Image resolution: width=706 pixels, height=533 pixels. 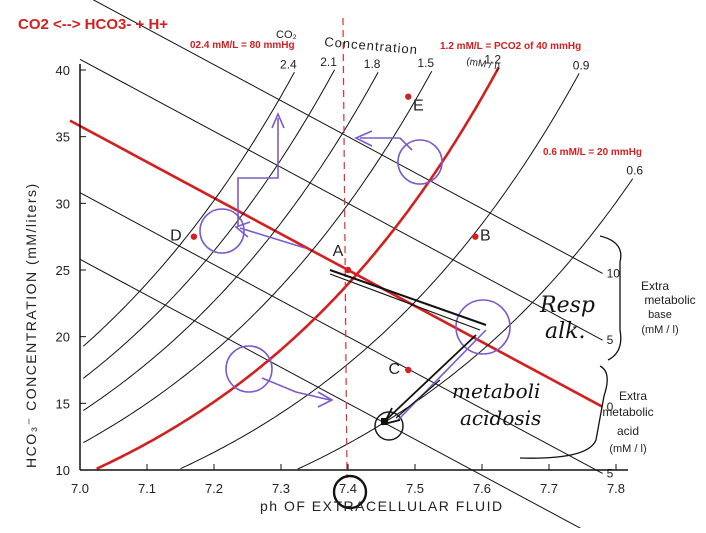 What do you see at coordinates (288, 64) in the screenshot?
I see `co2-isopleth-label: 2.4` at bounding box center [288, 64].